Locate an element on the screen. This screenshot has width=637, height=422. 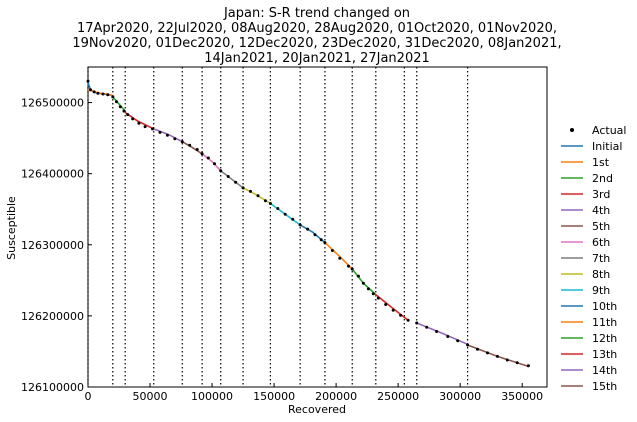
legend-label-4th: 4th is located at coordinates (601, 210).